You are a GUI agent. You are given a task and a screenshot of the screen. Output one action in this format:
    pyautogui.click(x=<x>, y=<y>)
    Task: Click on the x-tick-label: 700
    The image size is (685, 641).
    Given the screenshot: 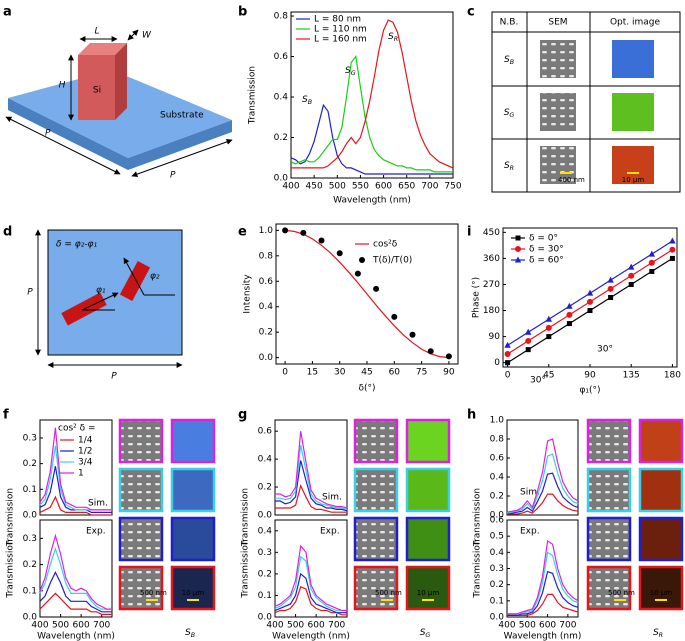 What is the action you would take?
    pyautogui.click(x=336, y=626)
    